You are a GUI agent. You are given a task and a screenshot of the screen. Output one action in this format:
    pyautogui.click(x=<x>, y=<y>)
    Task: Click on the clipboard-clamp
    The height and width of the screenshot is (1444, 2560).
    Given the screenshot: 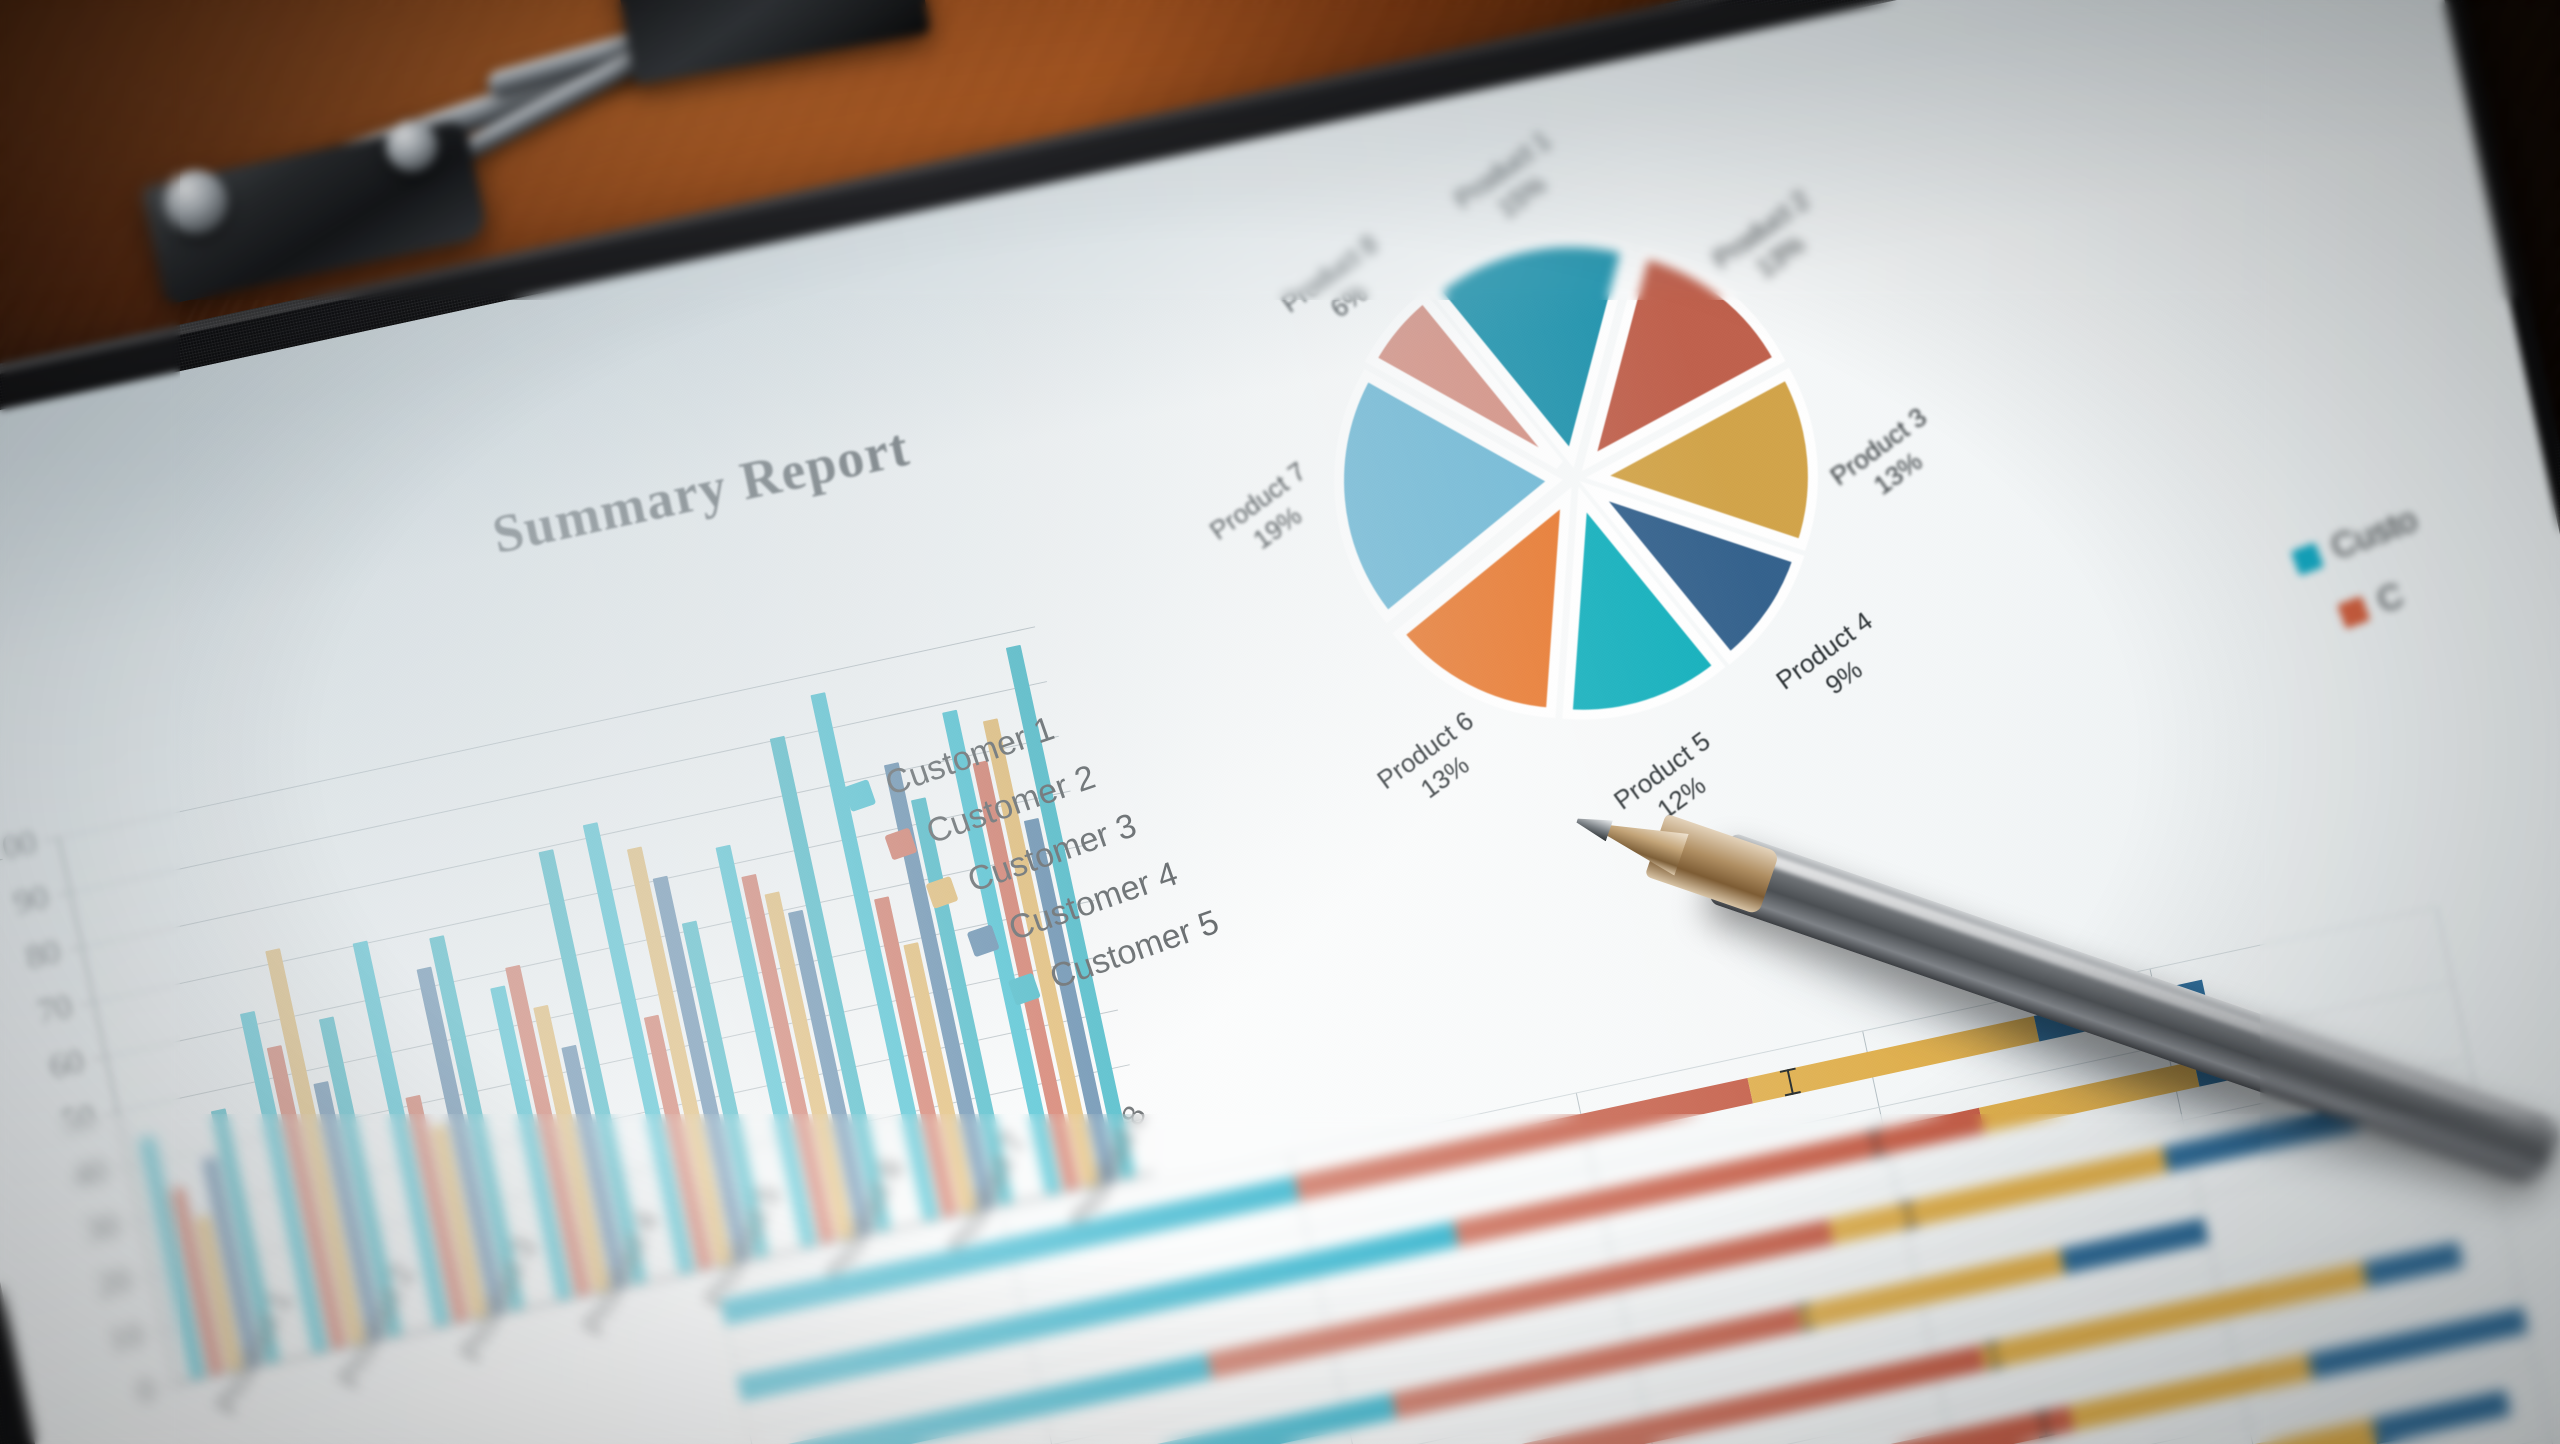 What is the action you would take?
    pyautogui.click(x=536, y=152)
    